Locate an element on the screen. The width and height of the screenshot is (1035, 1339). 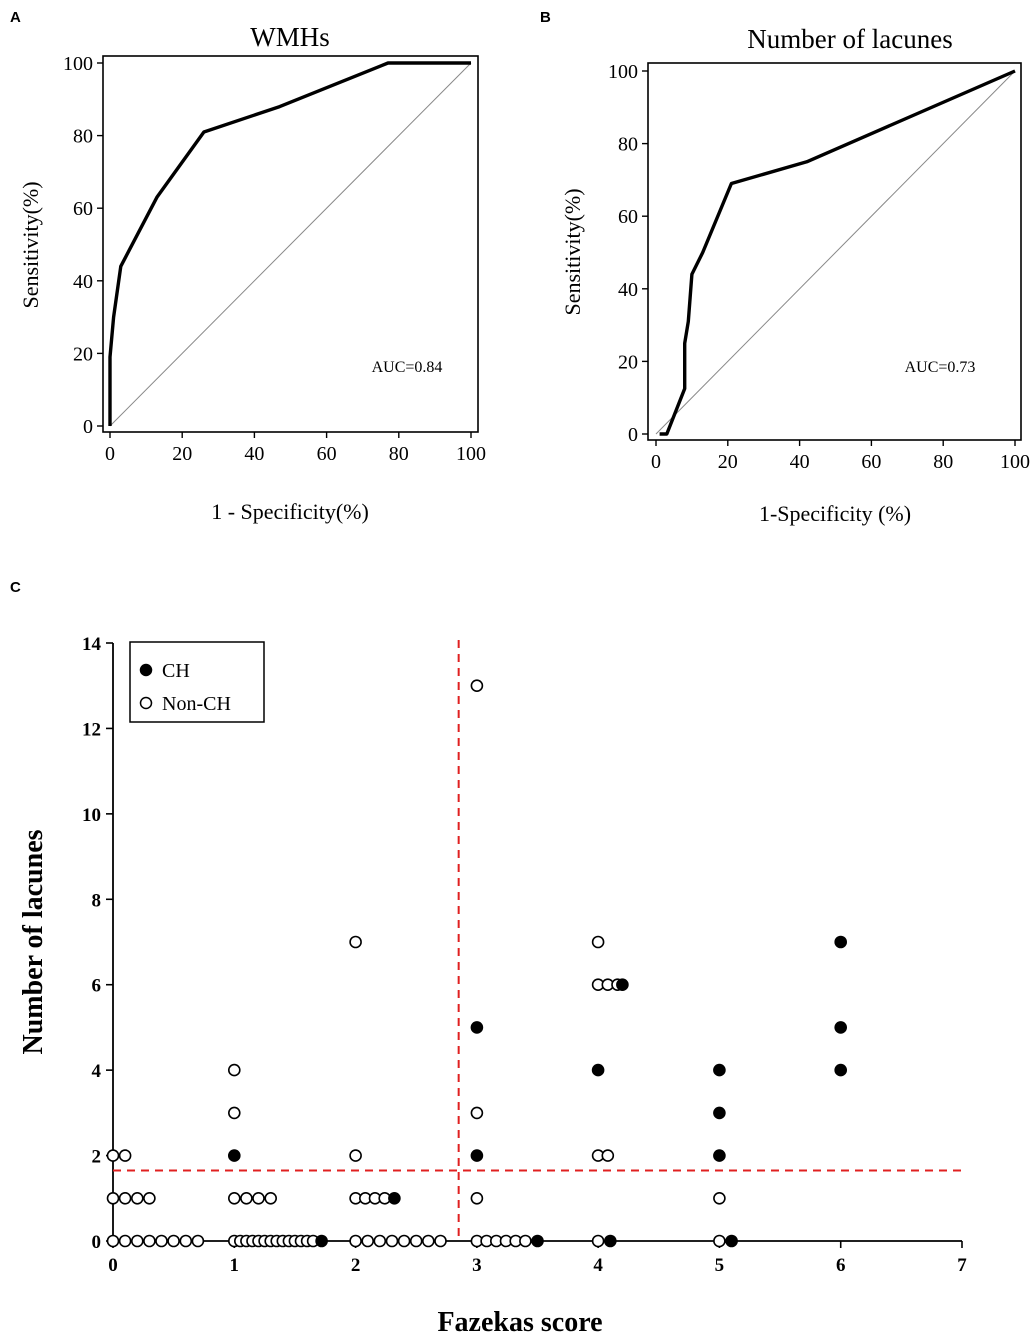
plot-frame-b is located at coordinates (834, 251).